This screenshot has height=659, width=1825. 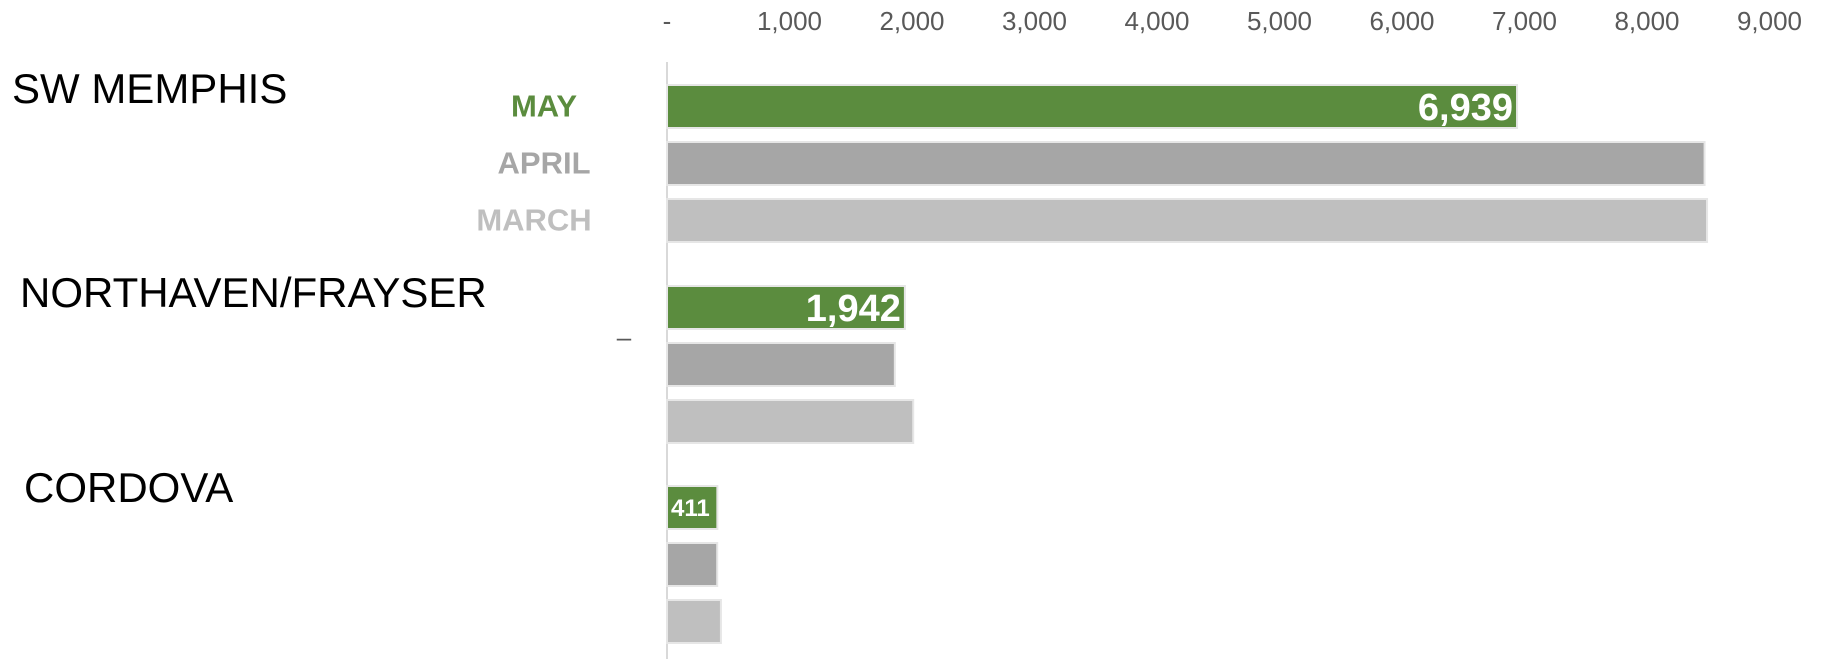 I want to click on x-tick-label: 1,000, so click(x=789, y=21).